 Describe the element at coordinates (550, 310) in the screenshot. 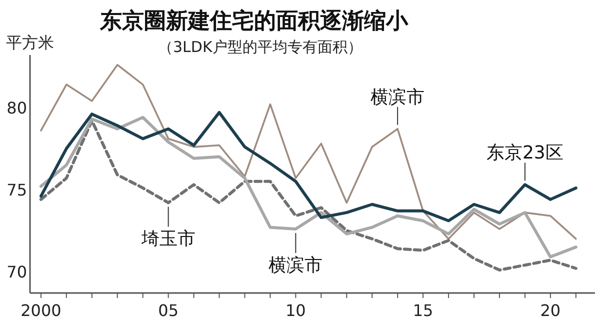

I see `x-tick-label: 20` at that location.